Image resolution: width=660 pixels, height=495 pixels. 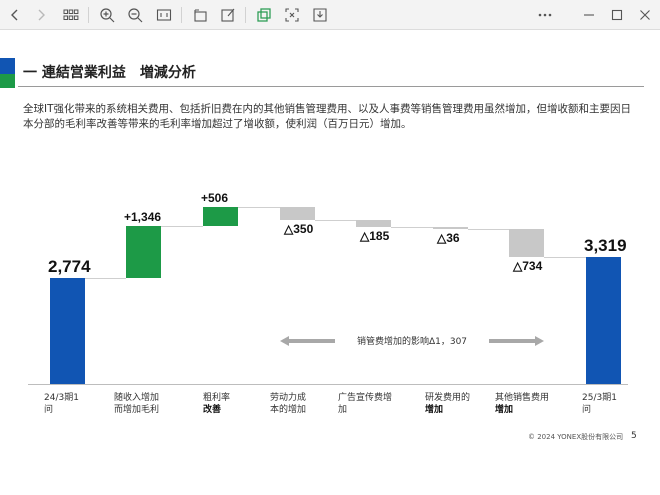 I want to click on select-icon, so click(x=264, y=15).